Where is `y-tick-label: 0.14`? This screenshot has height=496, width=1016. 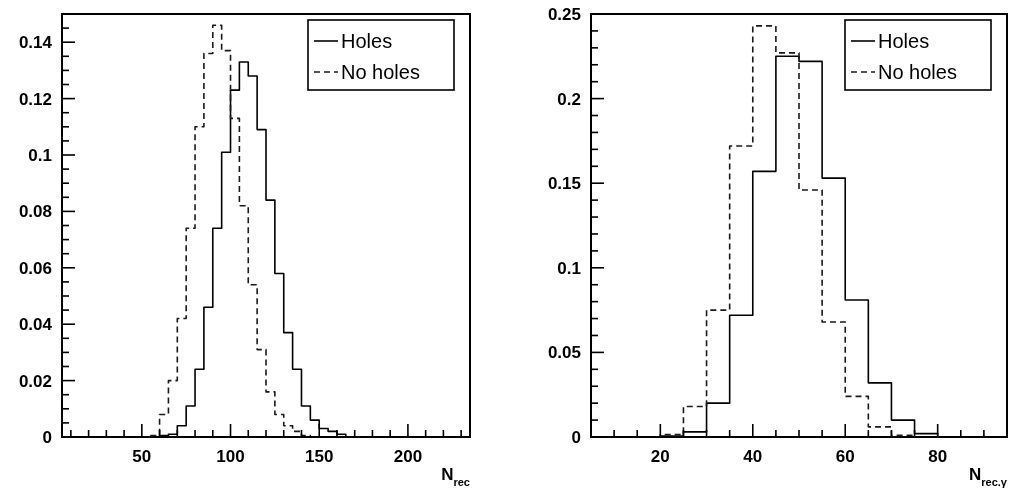 y-tick-label: 0.14 is located at coordinates (35, 43).